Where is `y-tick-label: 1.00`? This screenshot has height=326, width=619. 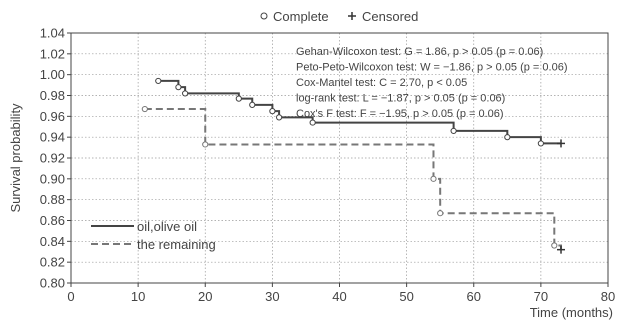 y-tick-label: 1.00 is located at coordinates (52, 74).